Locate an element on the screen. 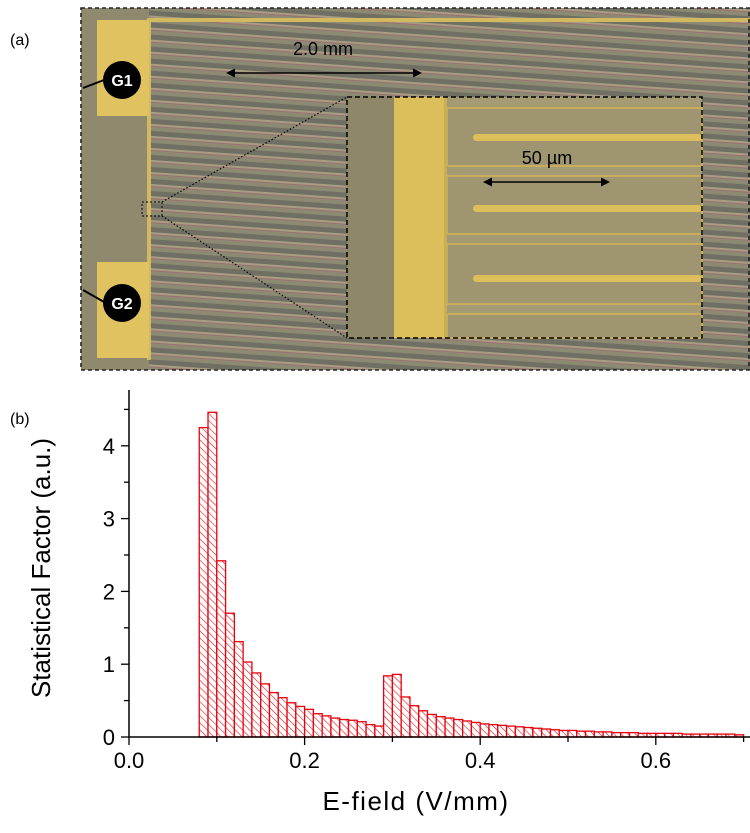  scale-bar-main-label: 2.0 mm is located at coordinates (323, 49).